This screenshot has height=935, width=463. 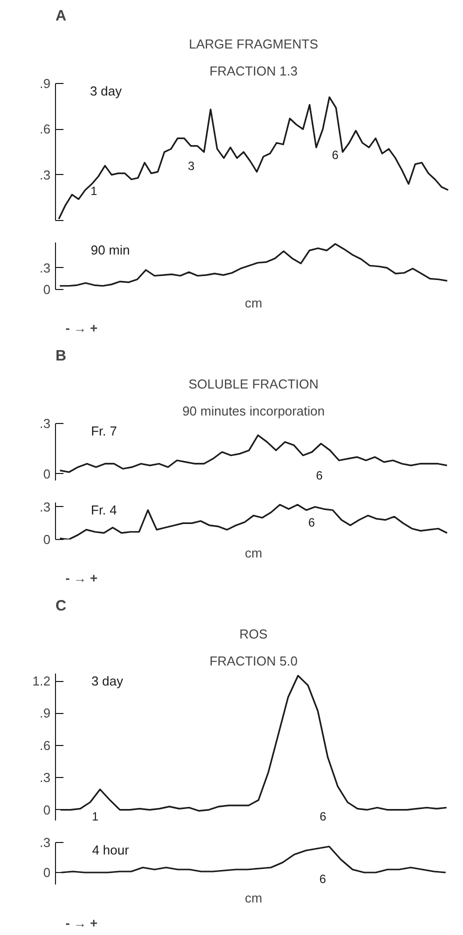 I want to click on chart-subtitle: FRACTION 1.3, so click(x=253, y=71).